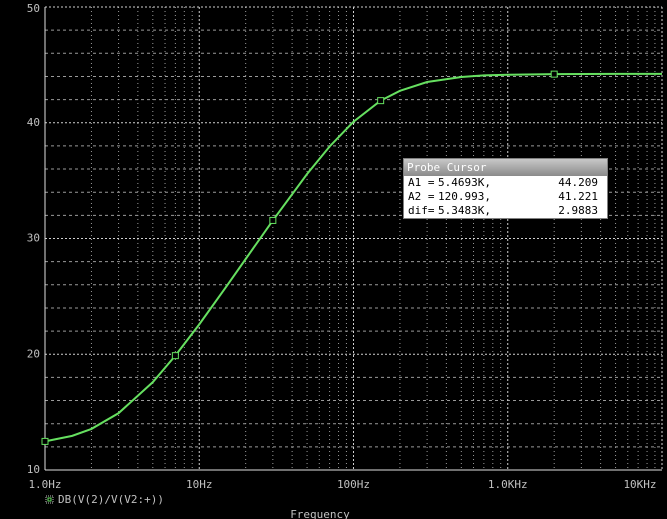 The width and height of the screenshot is (667, 519). I want to click on x-tick-label: 100Hz, so click(353, 484).